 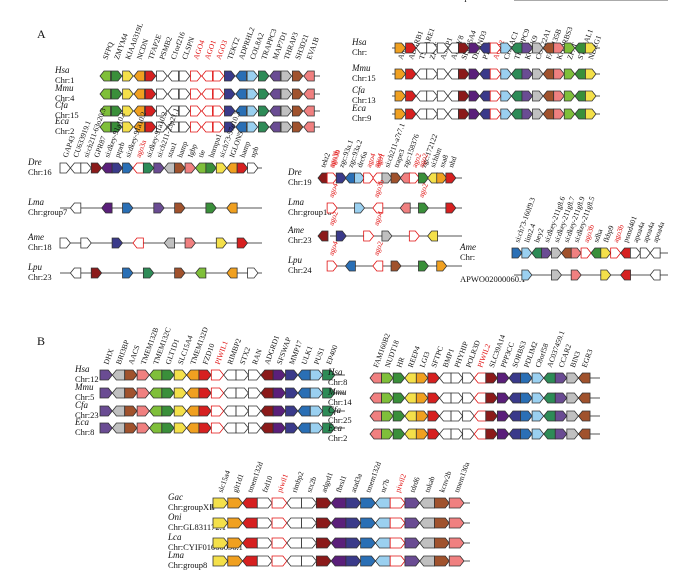 What do you see at coordinates (400, 362) in the screenshot?
I see `gene-label: HR` at bounding box center [400, 362].